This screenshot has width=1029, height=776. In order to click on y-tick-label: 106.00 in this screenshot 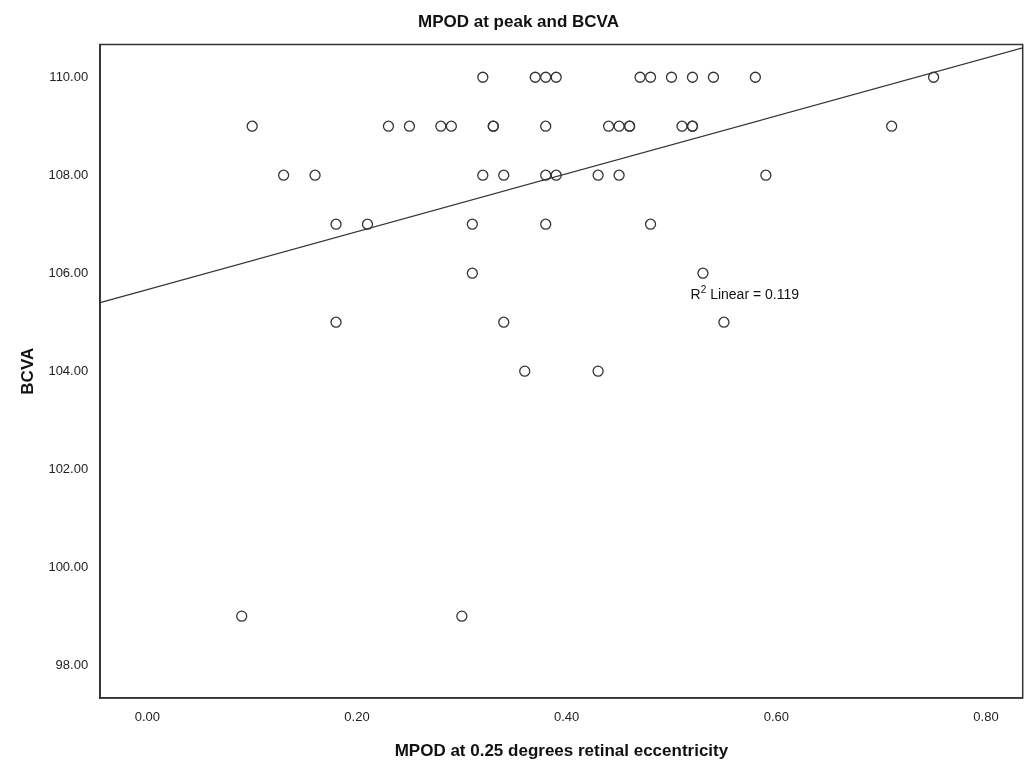, I will do `click(68, 272)`.